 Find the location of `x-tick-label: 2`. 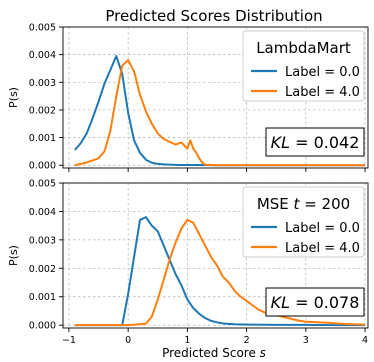

x-tick-label: 2 is located at coordinates (247, 340).